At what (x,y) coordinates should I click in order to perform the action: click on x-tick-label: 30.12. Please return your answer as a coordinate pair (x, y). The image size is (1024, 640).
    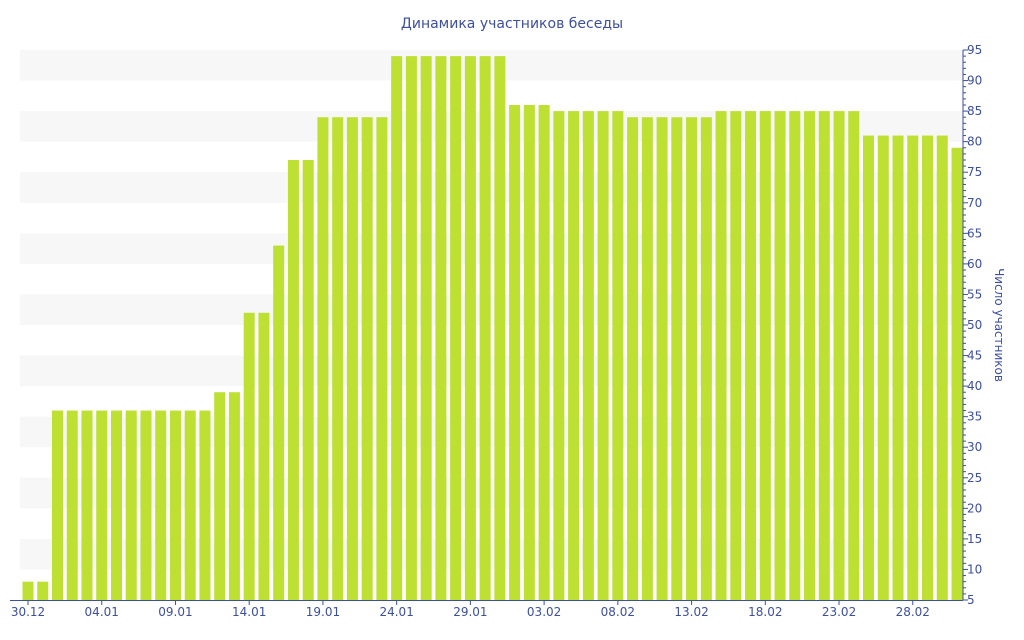
    Looking at the image, I should click on (28, 612).